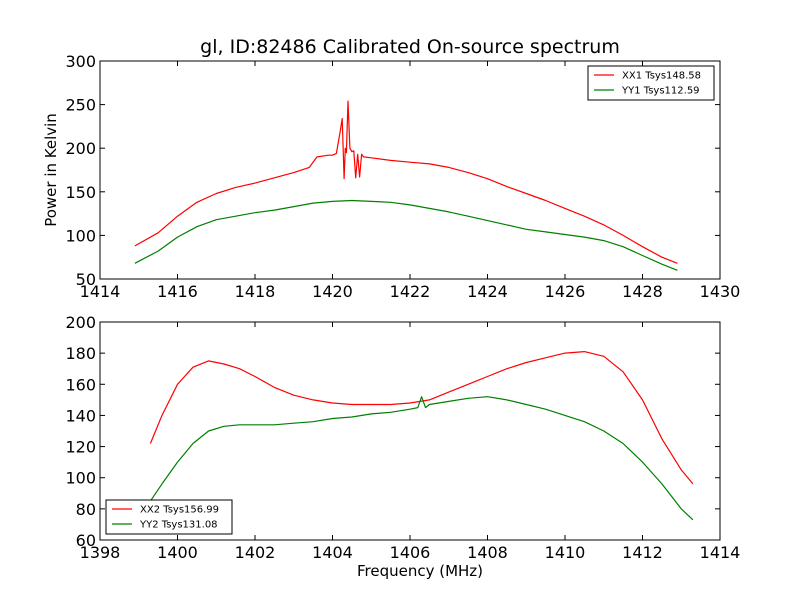 The height and width of the screenshot is (600, 800). I want to click on x-tick-label: 1418, so click(255, 291).